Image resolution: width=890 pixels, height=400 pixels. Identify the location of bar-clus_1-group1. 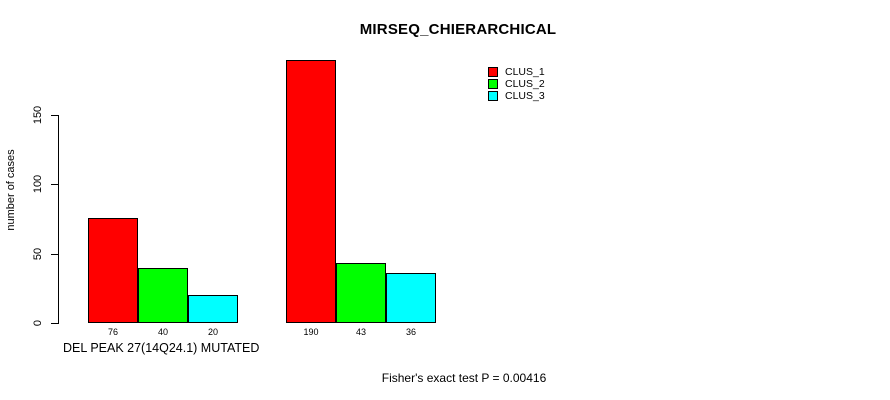
(113, 270).